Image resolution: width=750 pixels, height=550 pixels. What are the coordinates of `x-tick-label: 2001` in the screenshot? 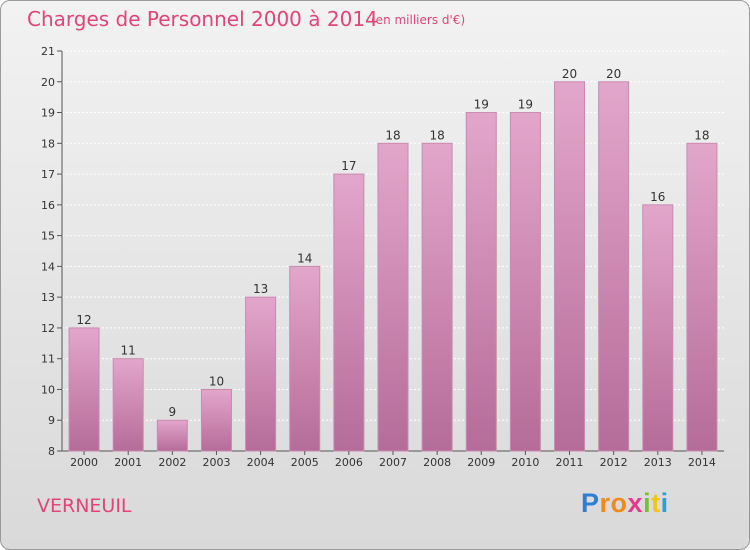 It's located at (128, 462).